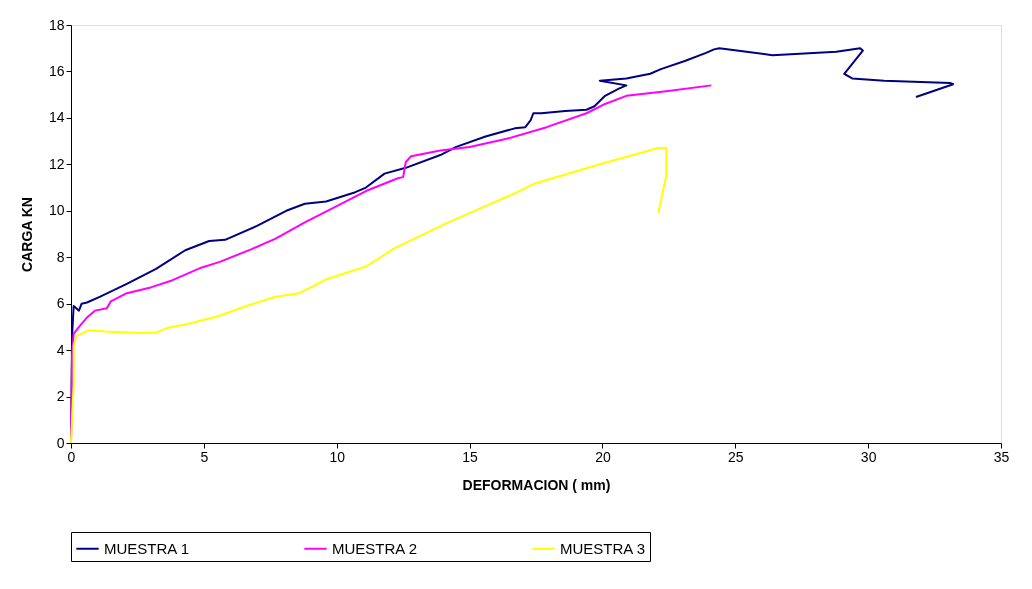  I want to click on y-tick-label: 6, so click(60, 303).